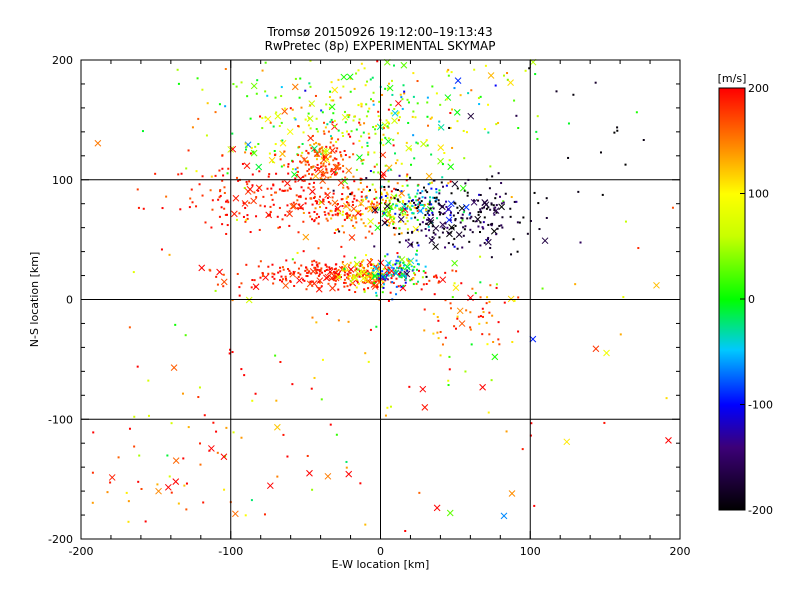  I want to click on y-tick-label: -200, so click(60, 539).